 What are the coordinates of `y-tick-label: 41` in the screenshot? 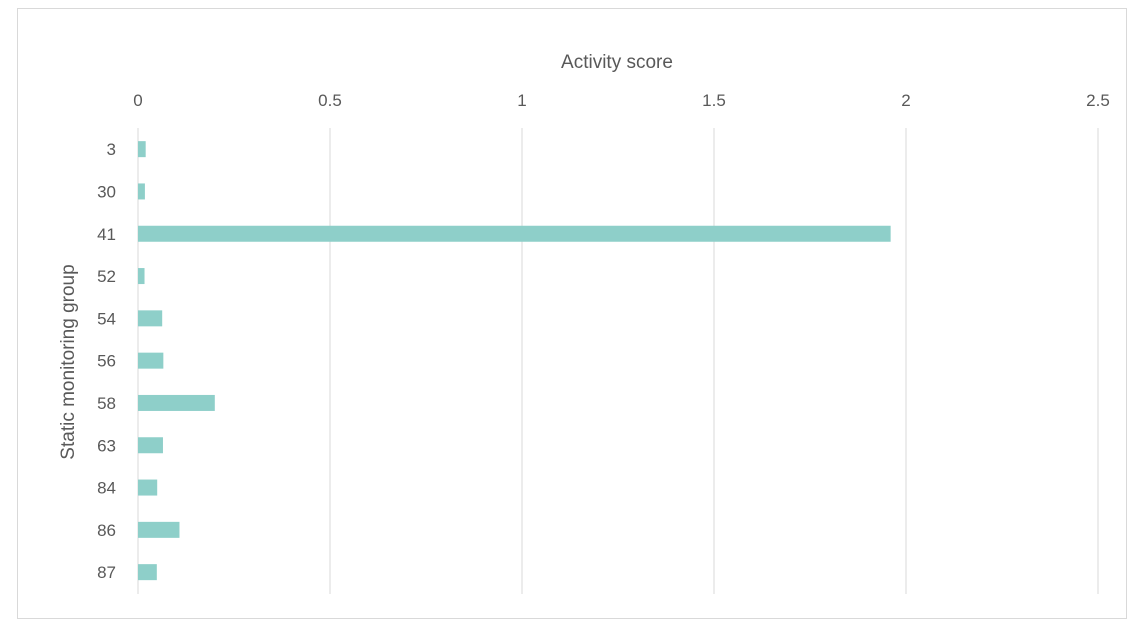 It's located at (106, 234).